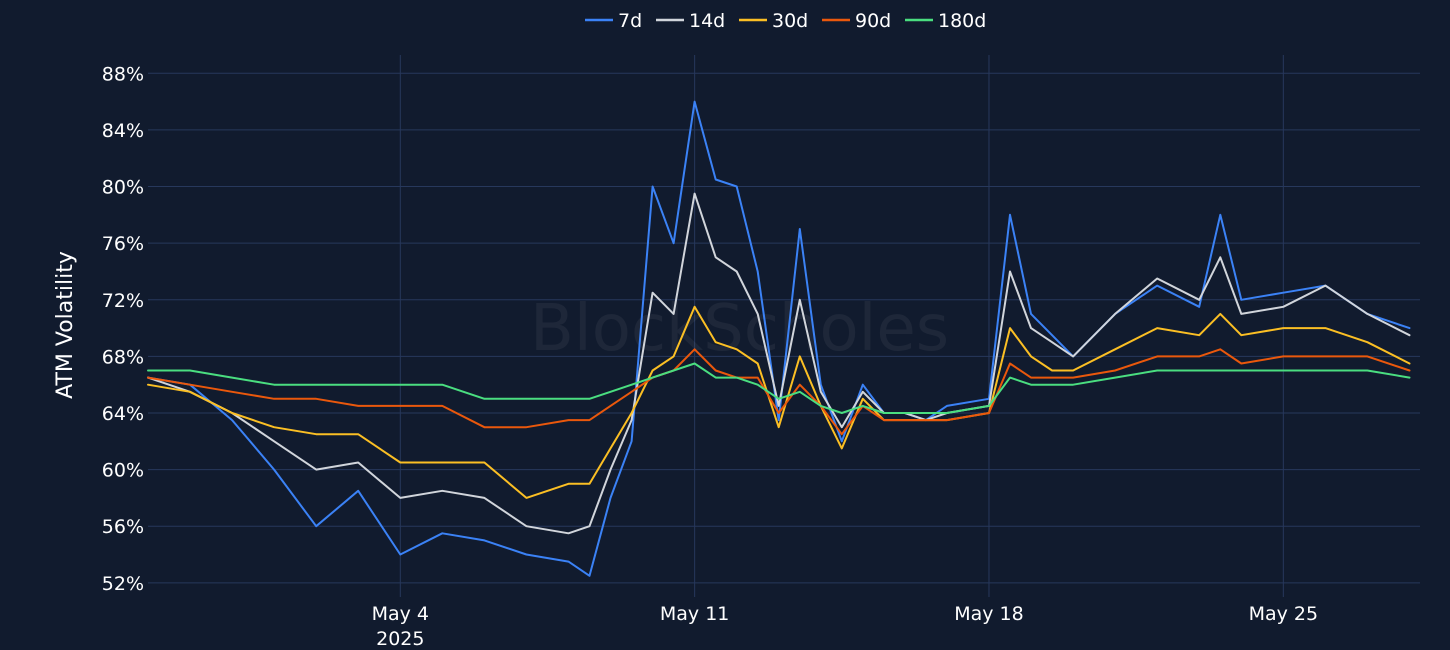 Image resolution: width=1450 pixels, height=650 pixels. I want to click on y-tick-label: 56%, so click(123, 527).